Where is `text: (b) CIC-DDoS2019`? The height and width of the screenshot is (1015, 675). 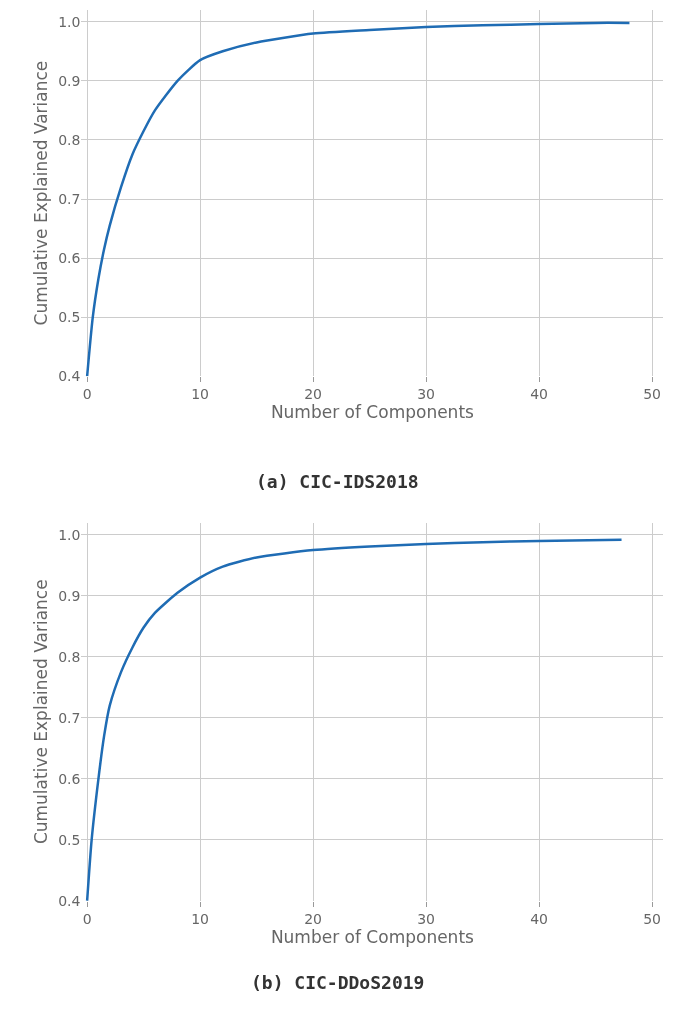 text: (b) CIC-DDoS2019 is located at coordinates (338, 982).